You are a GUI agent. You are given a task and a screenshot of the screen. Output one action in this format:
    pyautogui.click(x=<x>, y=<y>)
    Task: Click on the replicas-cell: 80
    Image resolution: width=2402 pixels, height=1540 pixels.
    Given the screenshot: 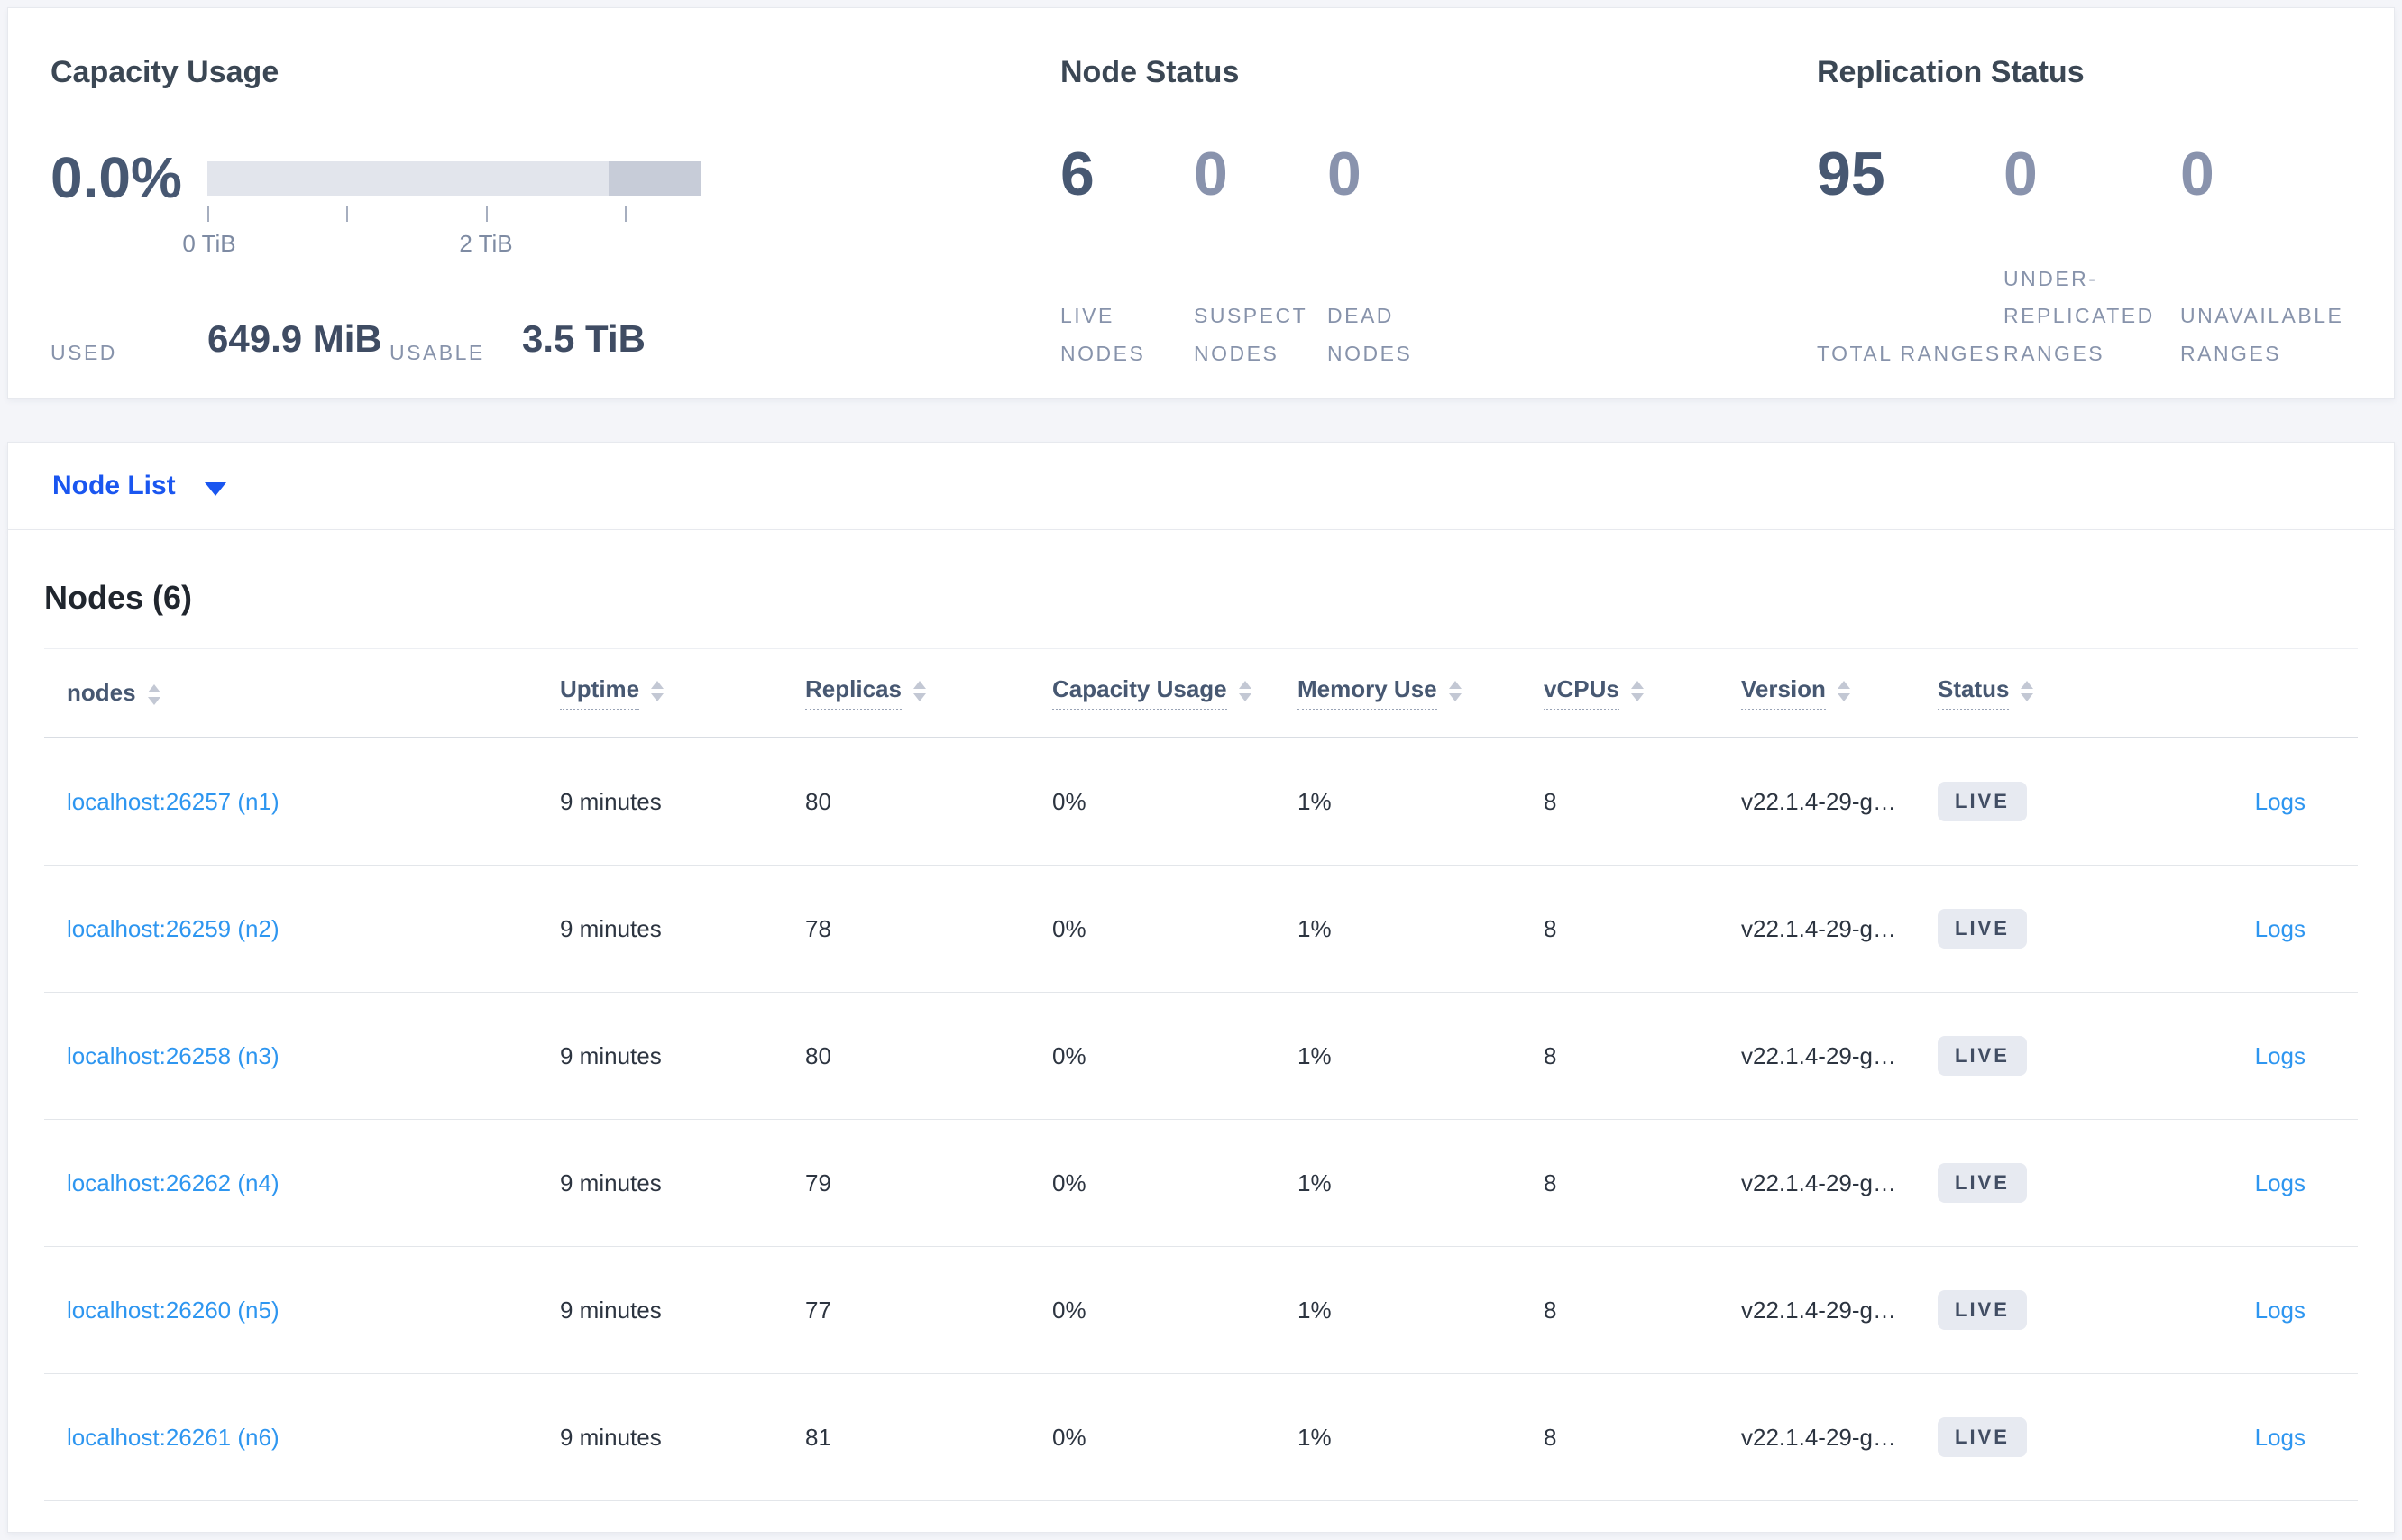 What is the action you would take?
    pyautogui.click(x=818, y=801)
    